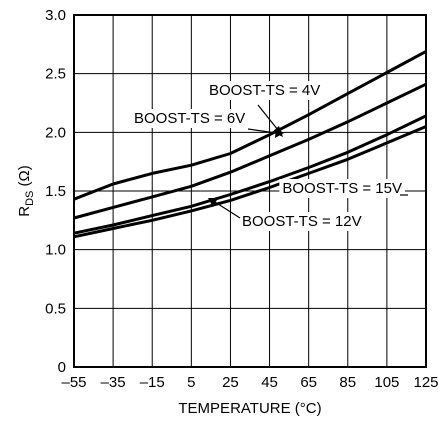  What do you see at coordinates (152, 382) in the screenshot?
I see `x-tick-label: –15` at bounding box center [152, 382].